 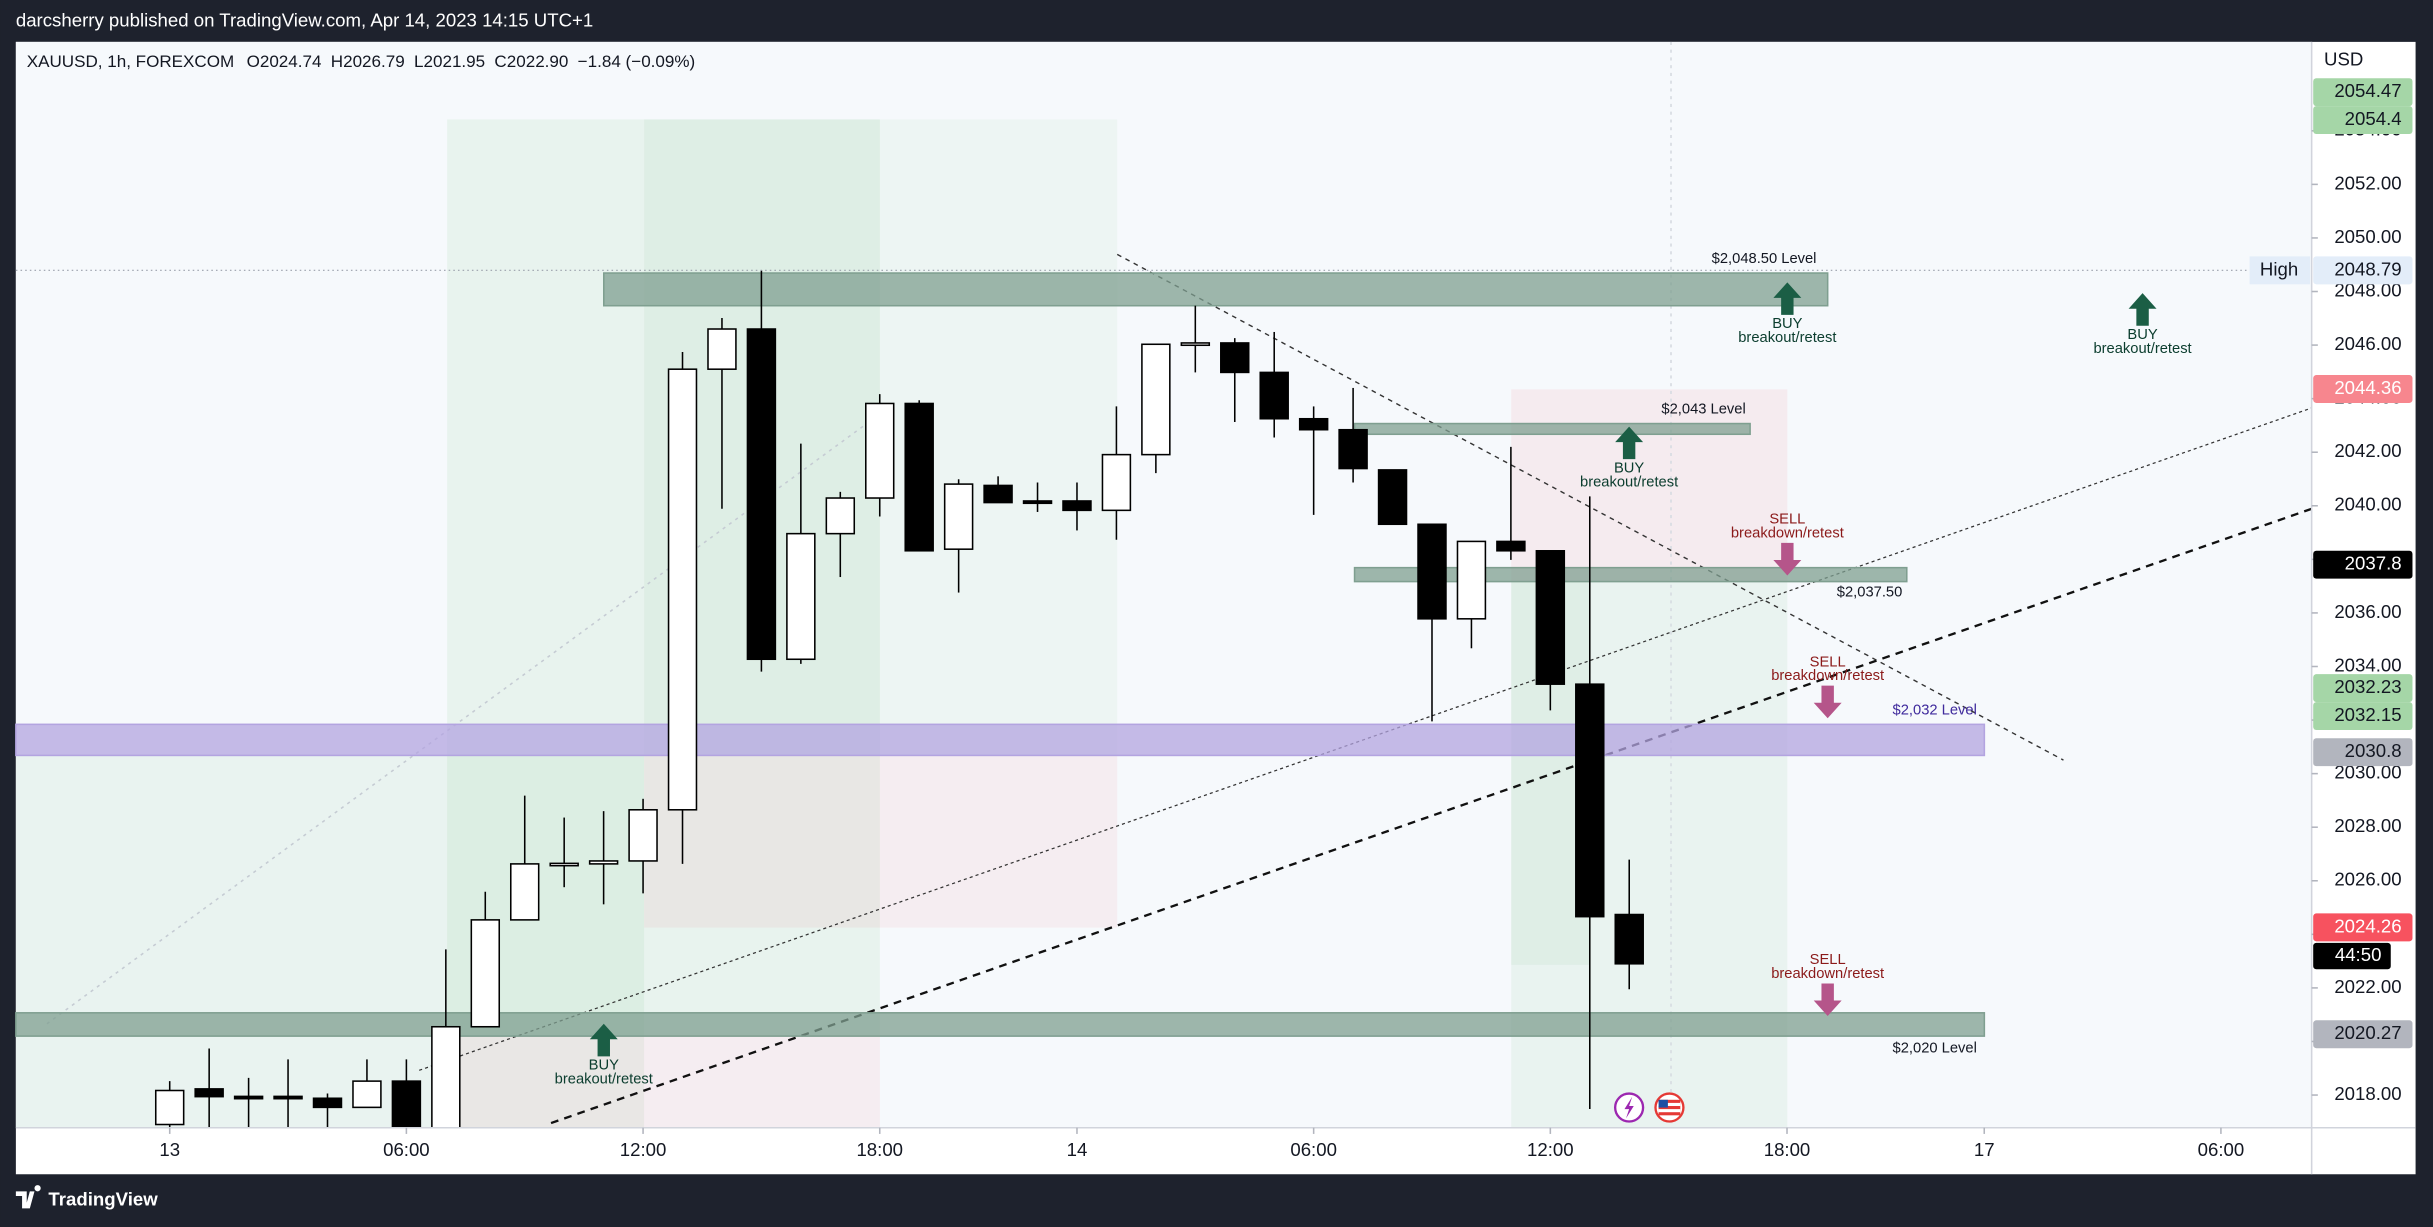 What do you see at coordinates (406, 1149) in the screenshot?
I see `x-tick-label: 06:00` at bounding box center [406, 1149].